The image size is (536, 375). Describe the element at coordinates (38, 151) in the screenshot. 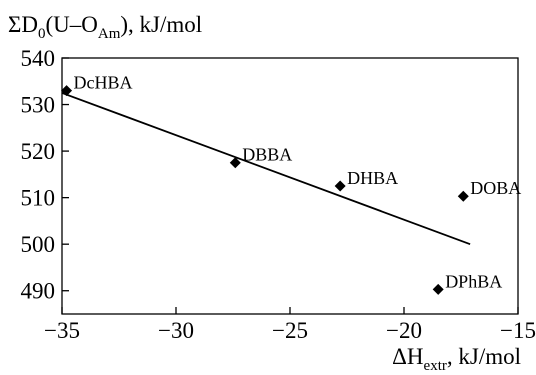

I see `y-tick-label: 520` at that location.